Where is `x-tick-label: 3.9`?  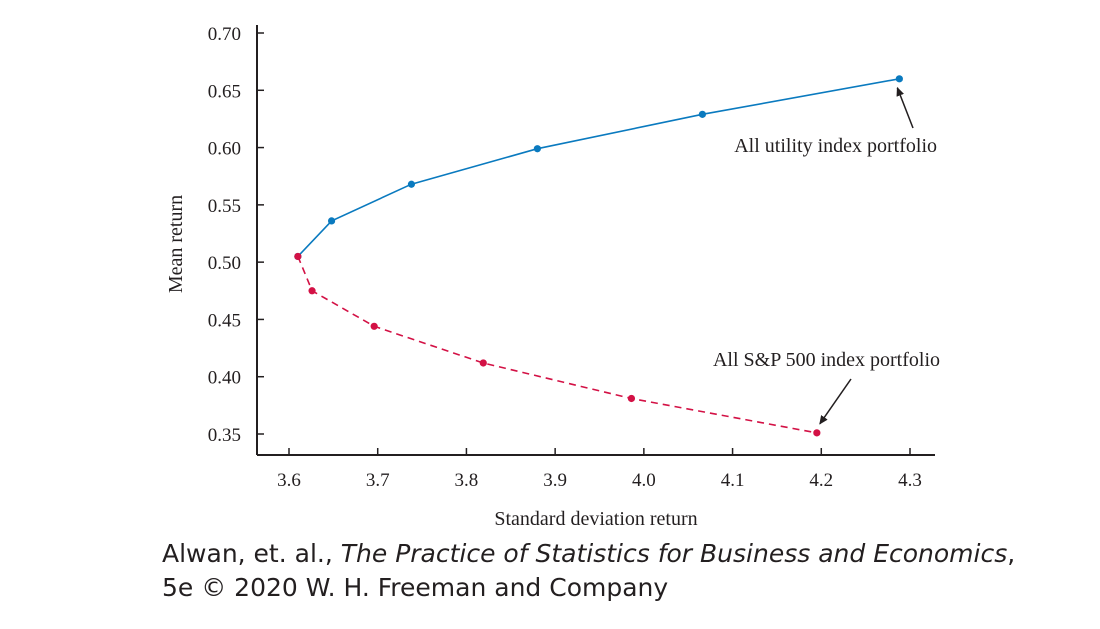 x-tick-label: 3.9 is located at coordinates (555, 480).